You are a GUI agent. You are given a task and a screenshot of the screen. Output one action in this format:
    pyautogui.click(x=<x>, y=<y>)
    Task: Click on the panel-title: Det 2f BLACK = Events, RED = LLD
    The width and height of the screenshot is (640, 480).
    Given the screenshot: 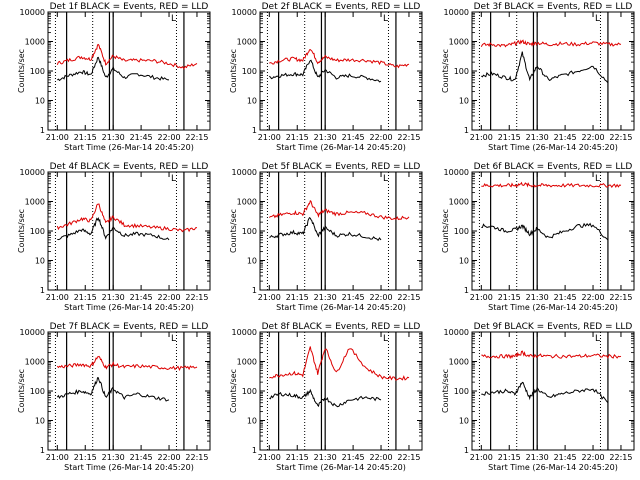 What is the action you would take?
    pyautogui.click(x=341, y=7)
    